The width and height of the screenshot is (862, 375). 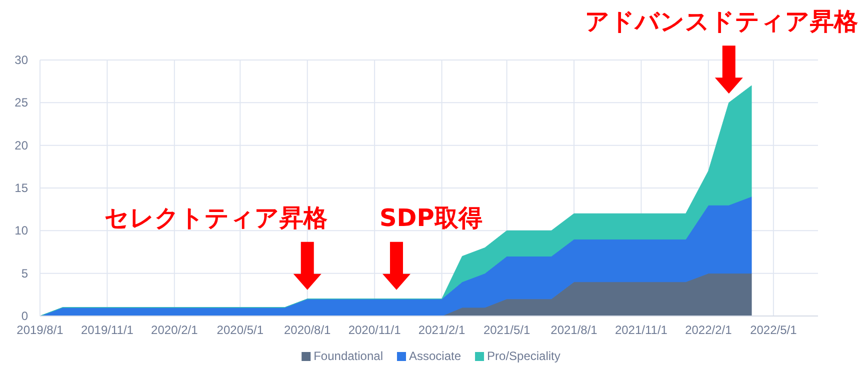 I want to click on y-tick-label: 5, so click(x=24, y=273).